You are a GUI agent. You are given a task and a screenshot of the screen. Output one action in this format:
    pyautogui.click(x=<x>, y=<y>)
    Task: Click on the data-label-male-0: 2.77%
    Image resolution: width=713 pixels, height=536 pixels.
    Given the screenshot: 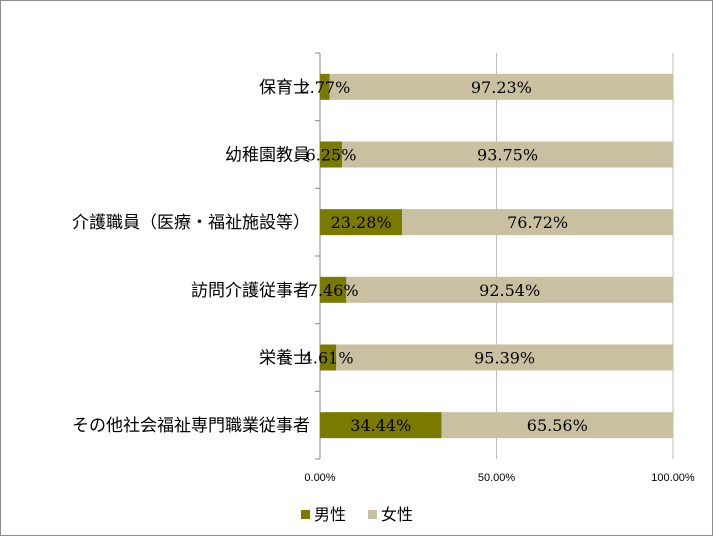 What is the action you would take?
    pyautogui.click(x=324, y=87)
    